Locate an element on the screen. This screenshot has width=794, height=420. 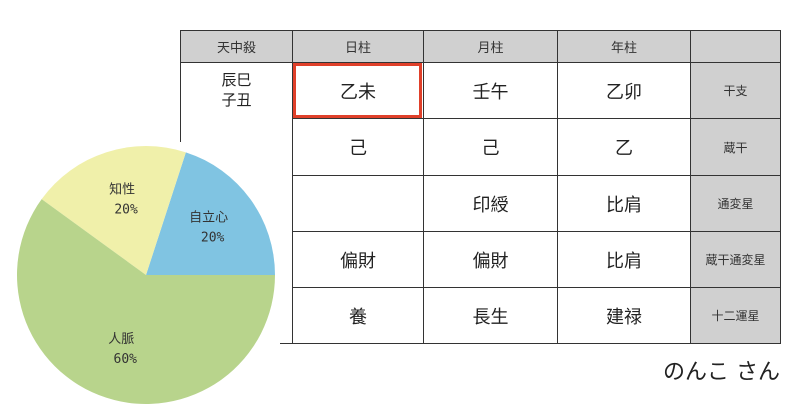
pie-label: 60% is located at coordinates (126, 359).